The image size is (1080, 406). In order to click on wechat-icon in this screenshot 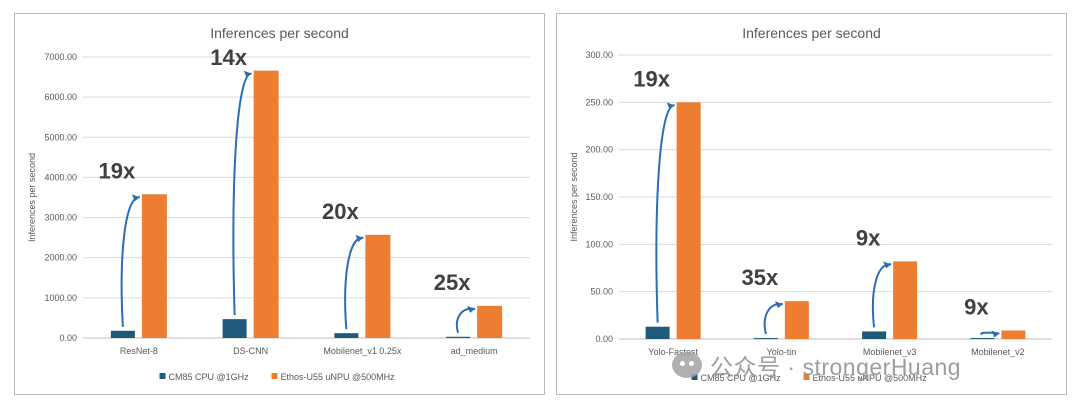, I will do `click(687, 365)`.